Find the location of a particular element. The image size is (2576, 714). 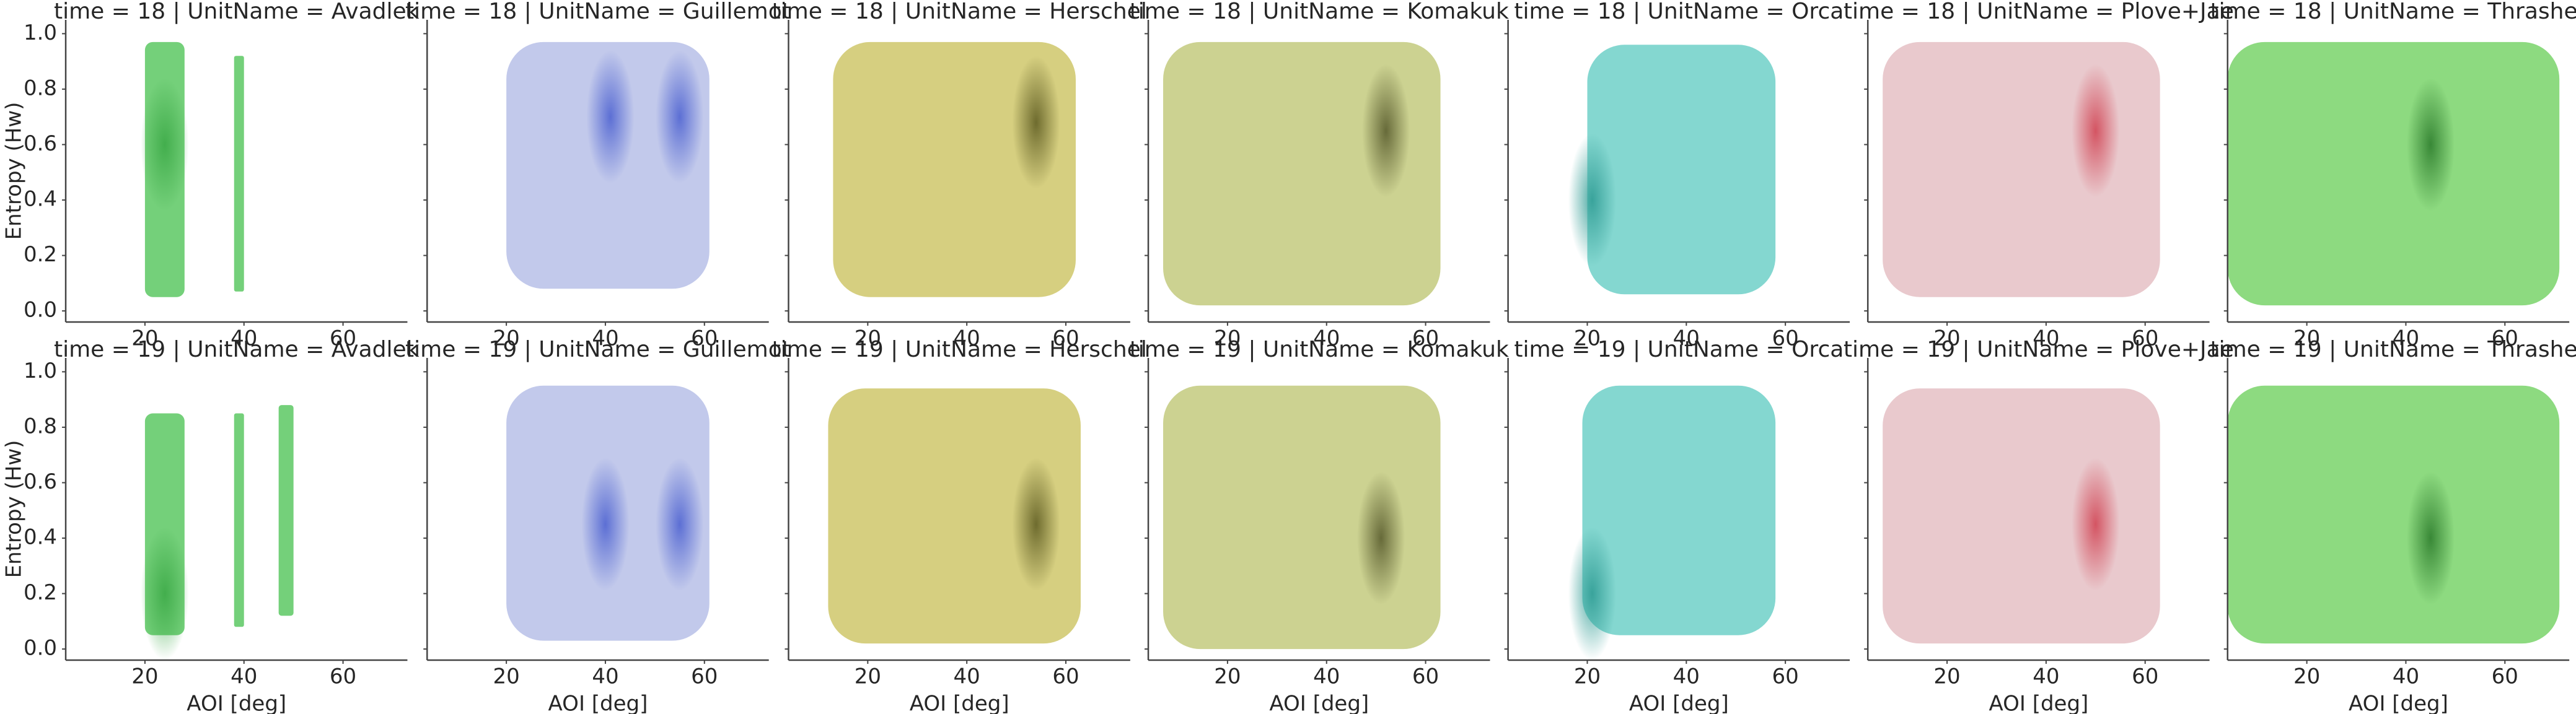

panel-title: time = 19 | UnitName = Komakuk is located at coordinates (1319, 349).